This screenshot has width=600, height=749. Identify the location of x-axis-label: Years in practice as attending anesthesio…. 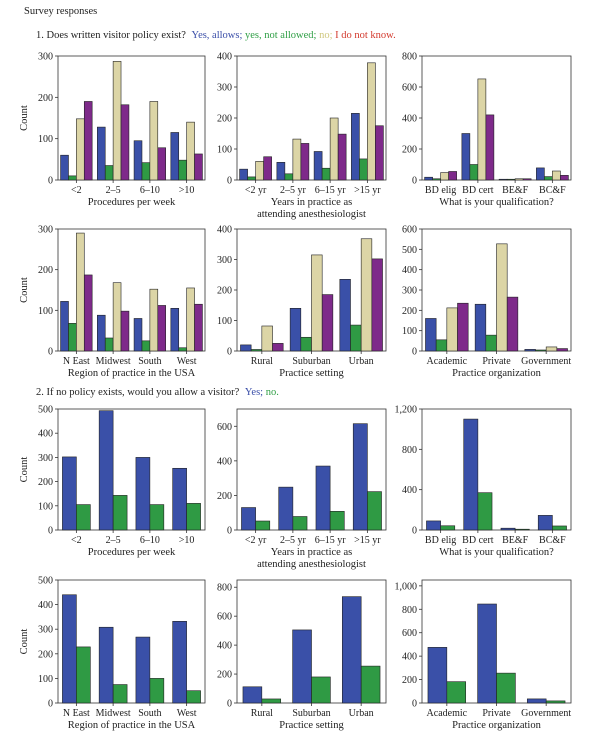
(311, 558).